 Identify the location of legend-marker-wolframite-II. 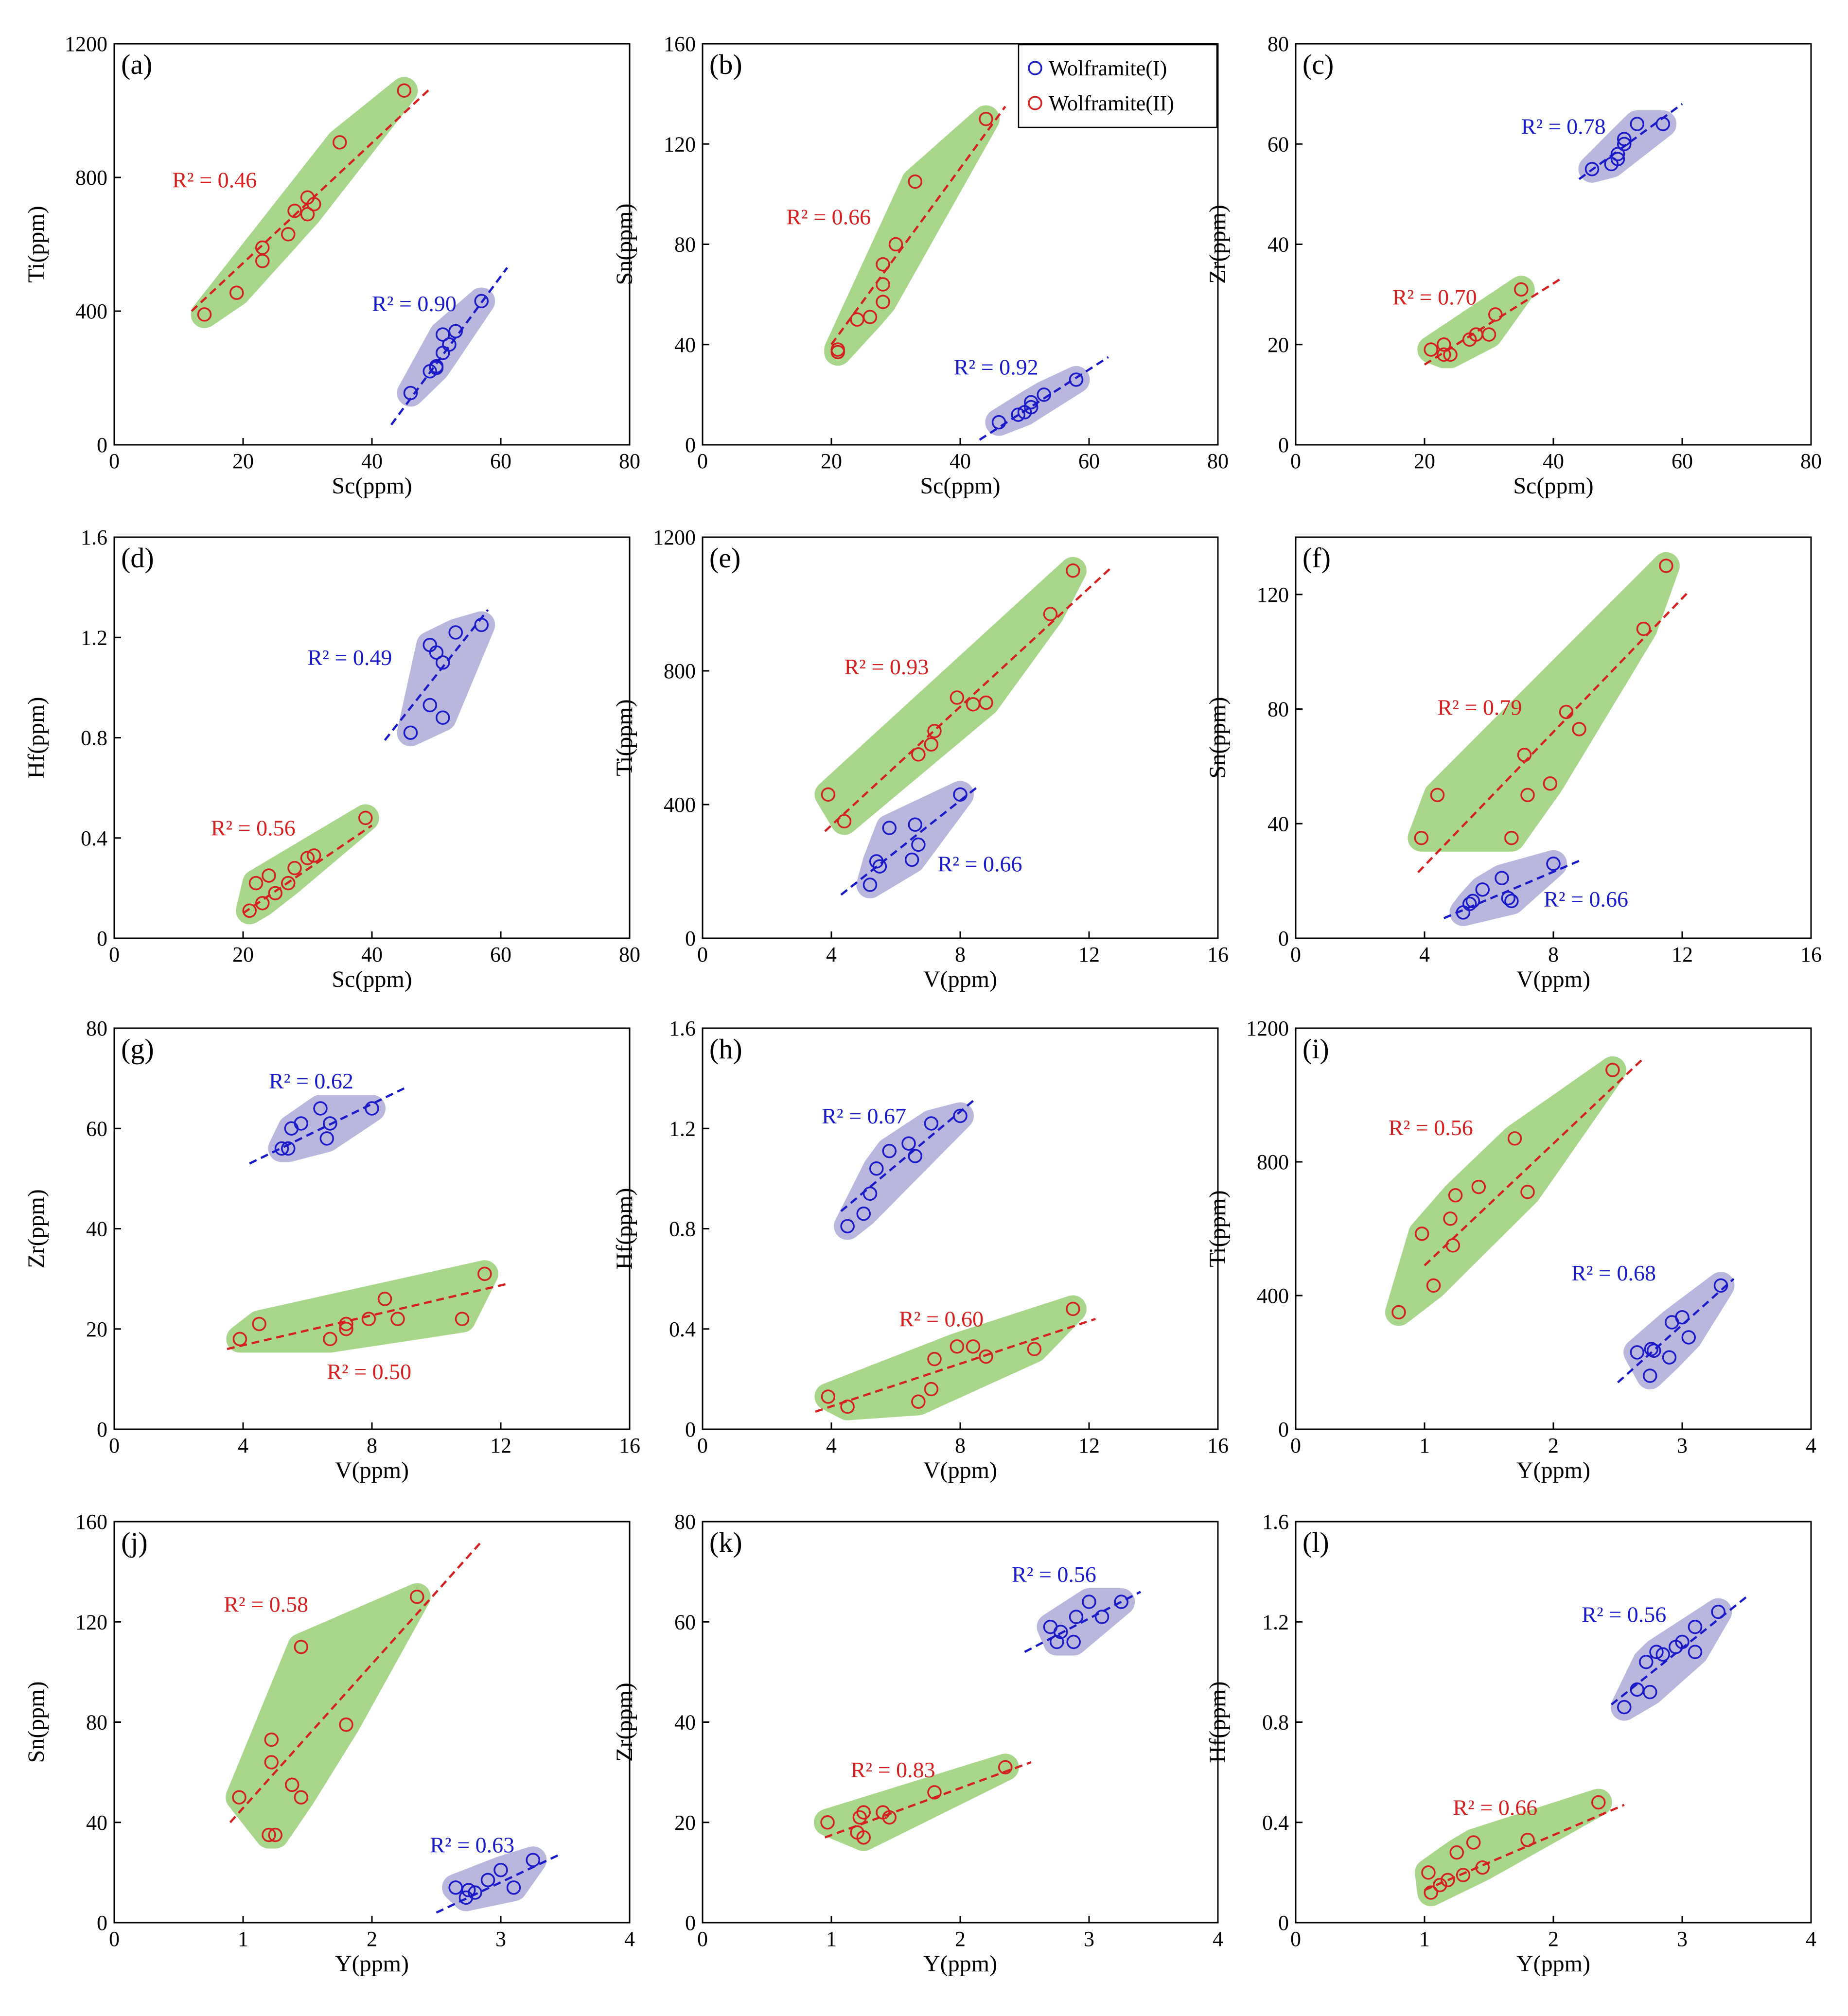
(1035, 103).